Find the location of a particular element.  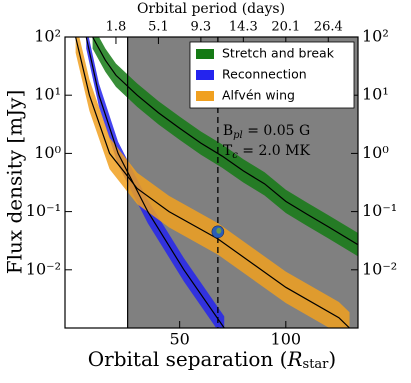

x-label-text: Orbital separation ( is located at coordinates (188, 359).